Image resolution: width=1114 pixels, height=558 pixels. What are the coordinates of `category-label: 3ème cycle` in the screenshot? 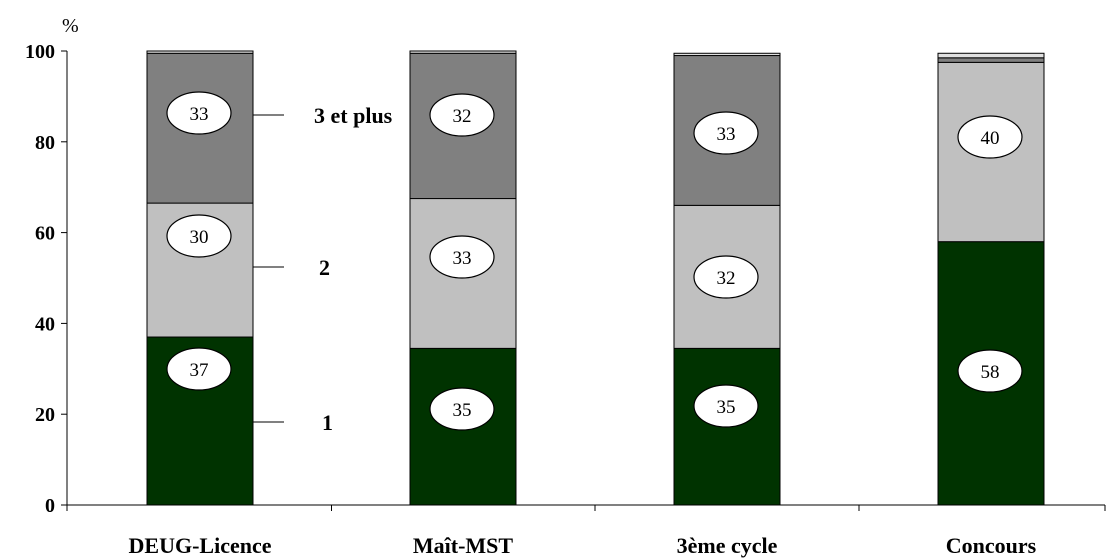 It's located at (727, 545).